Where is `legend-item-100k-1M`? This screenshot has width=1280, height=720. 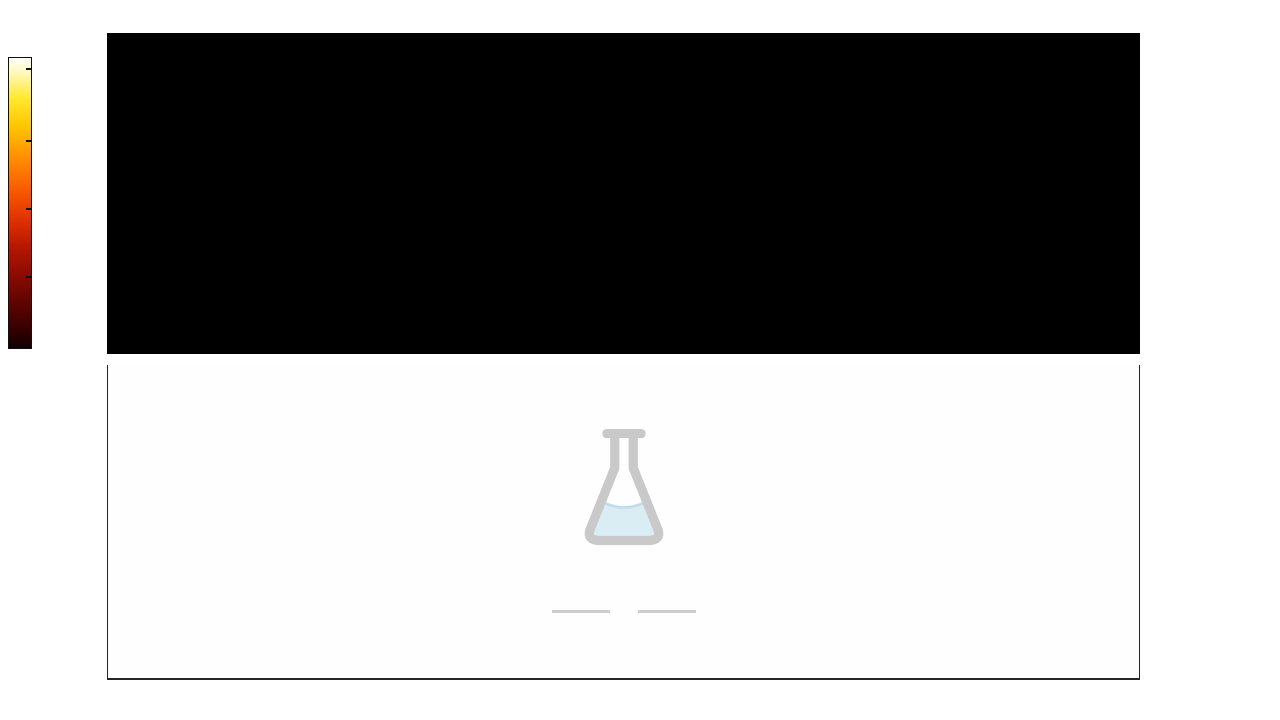
legend-item-100k-1M is located at coordinates (1161, 639).